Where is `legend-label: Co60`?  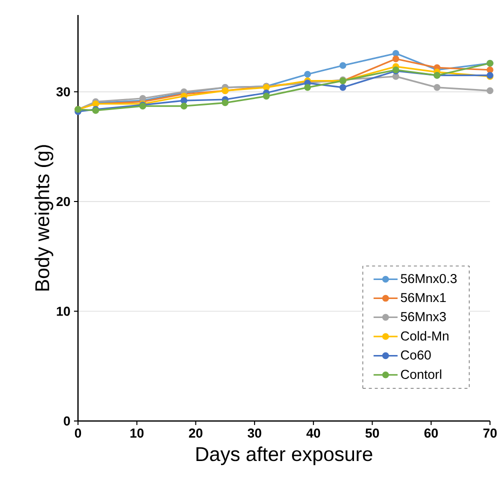 legend-label: Co60 is located at coordinates (415, 355).